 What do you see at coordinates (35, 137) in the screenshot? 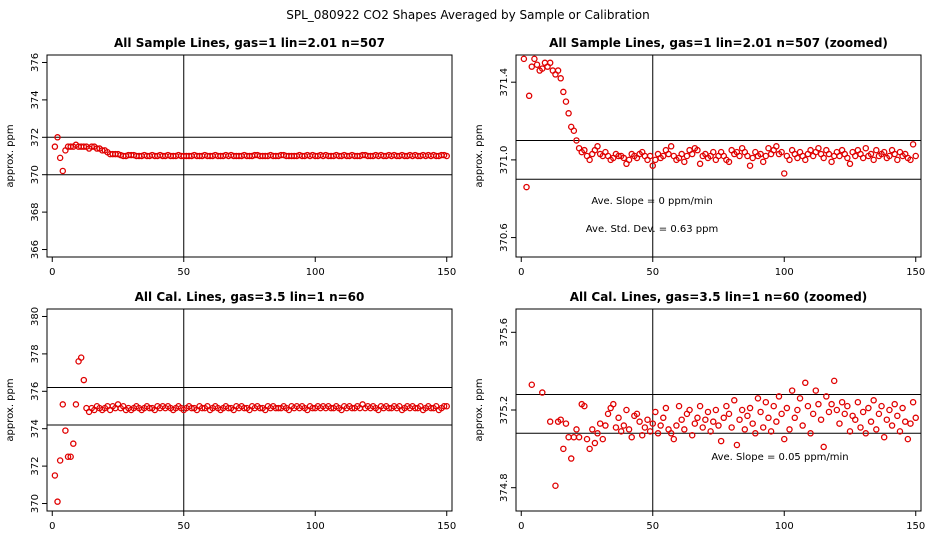
I see `y-tick-label: 372` at bounding box center [35, 137].